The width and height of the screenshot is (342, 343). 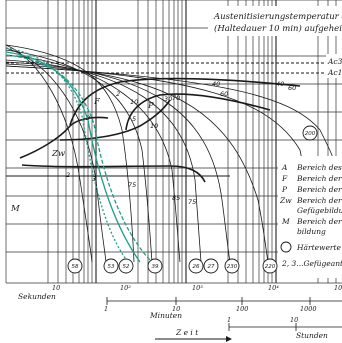 I want to click on legend-text-F: Bereich der F, so click(x=319, y=178).